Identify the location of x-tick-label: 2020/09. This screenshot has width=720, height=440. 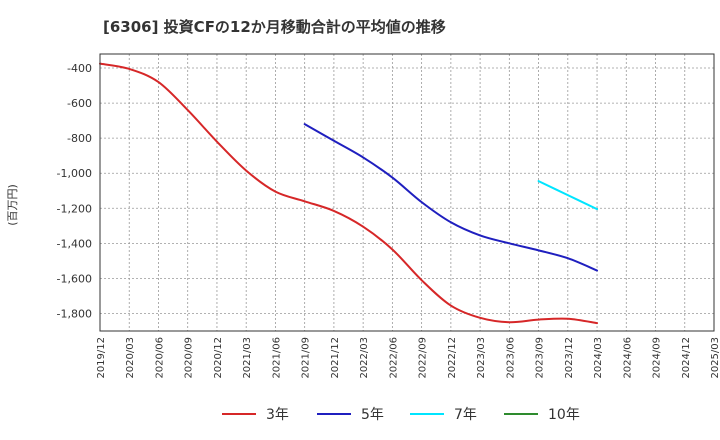
(189, 358).